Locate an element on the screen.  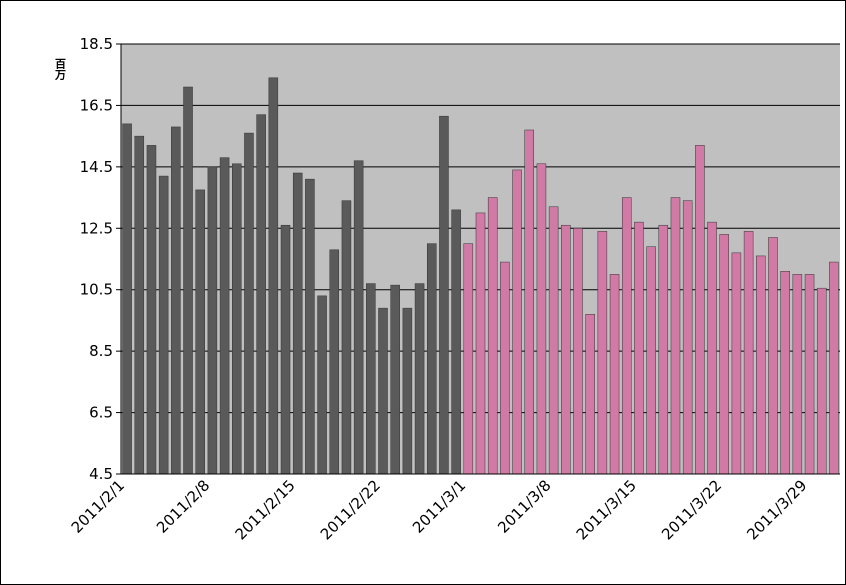
y-tick-label: 6.5 is located at coordinates (101, 413).